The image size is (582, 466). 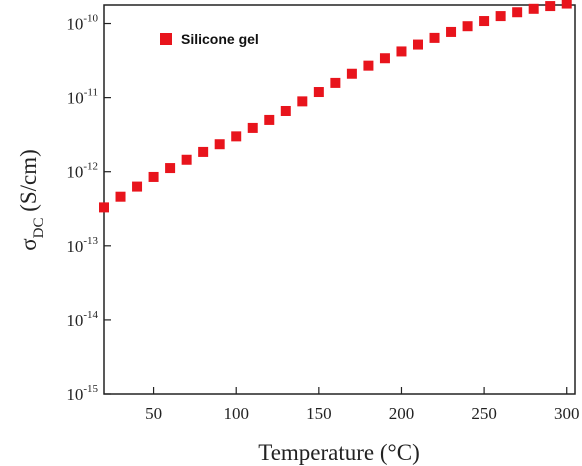 I want to click on x-tick-label: 150, so click(x=319, y=413).